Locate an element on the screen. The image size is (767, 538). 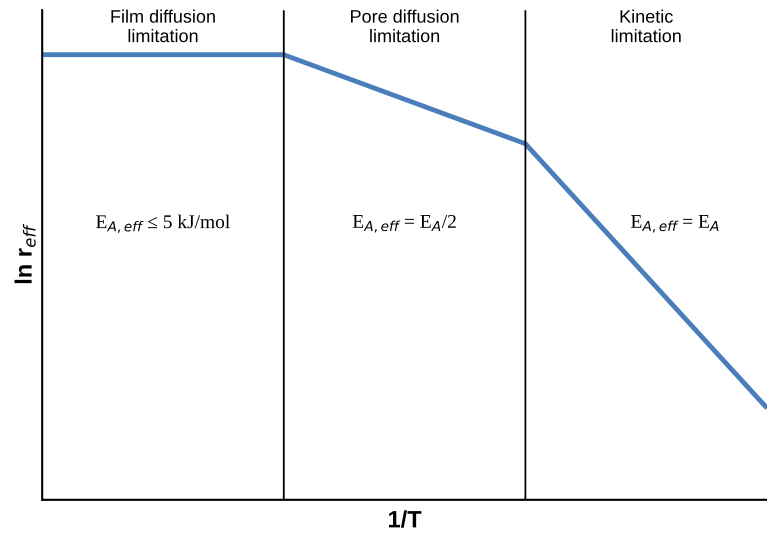
text: Film diffusion limitation is located at coordinates (163, 26).